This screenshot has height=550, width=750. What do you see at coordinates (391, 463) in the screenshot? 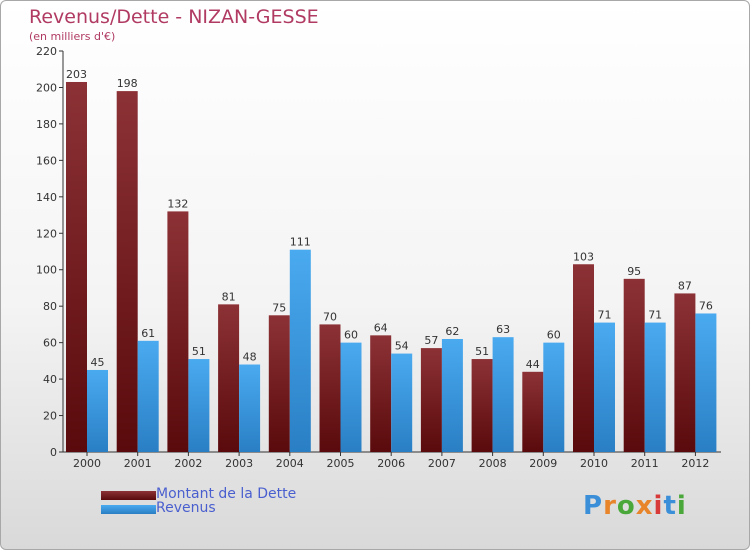
I see `x-tick-label: 2006` at bounding box center [391, 463].